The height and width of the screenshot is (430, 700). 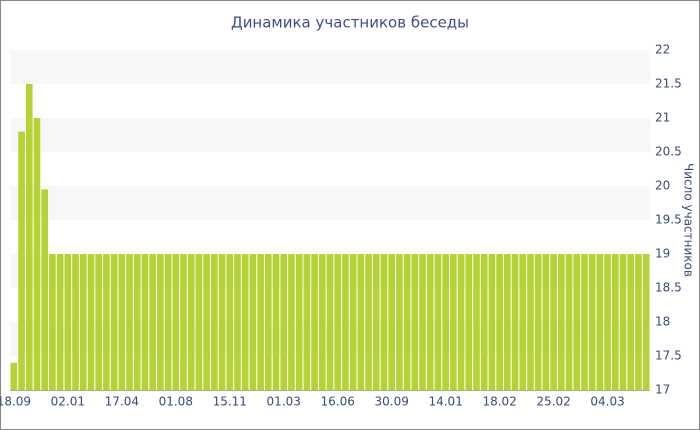 I want to click on y-tick-label: 21.5, so click(x=668, y=84).